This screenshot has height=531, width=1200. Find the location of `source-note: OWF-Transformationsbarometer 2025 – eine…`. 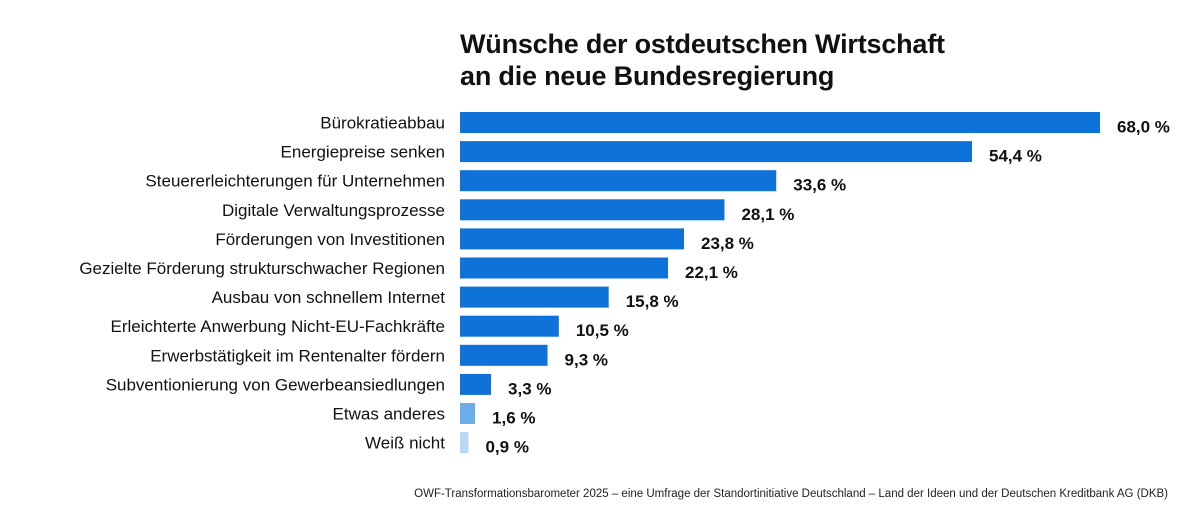

source-note: OWF-Transformationsbarometer 2025 – eine… is located at coordinates (791, 494).